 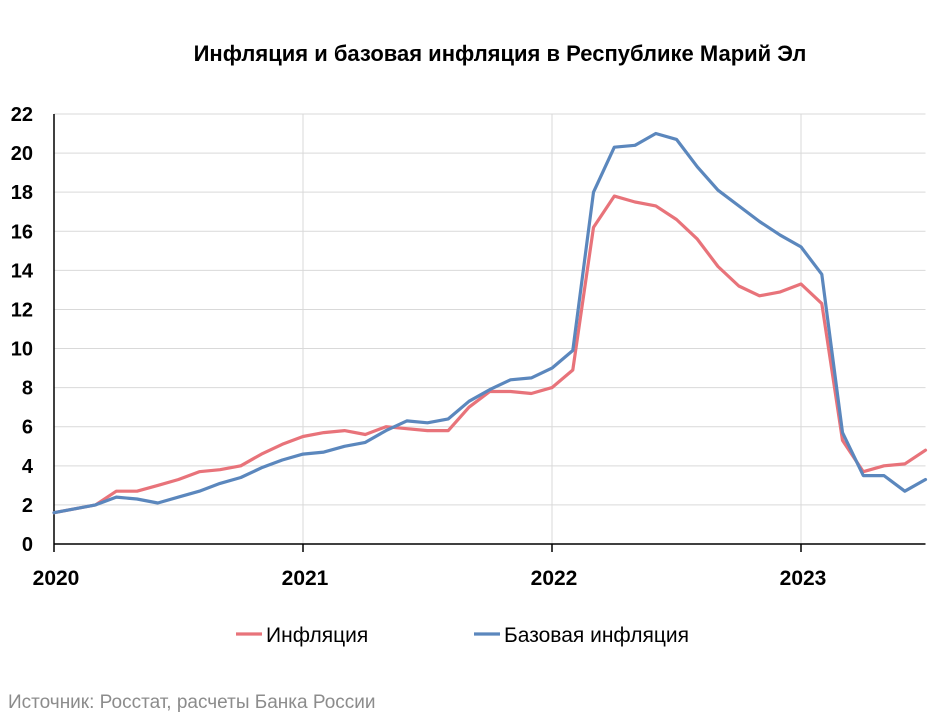 I want to click on y-tick-label: 16, so click(x=22, y=232).